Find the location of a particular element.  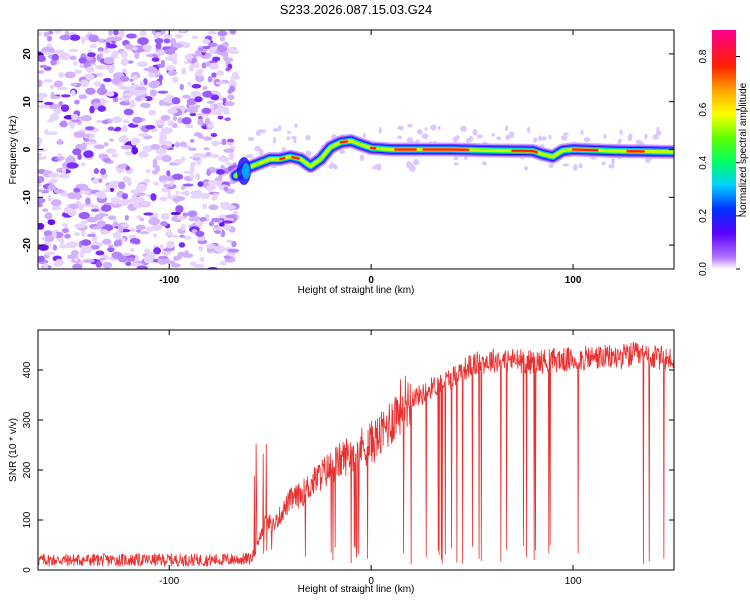

colorbar-tick-label: 0.6 is located at coordinates (703, 109).